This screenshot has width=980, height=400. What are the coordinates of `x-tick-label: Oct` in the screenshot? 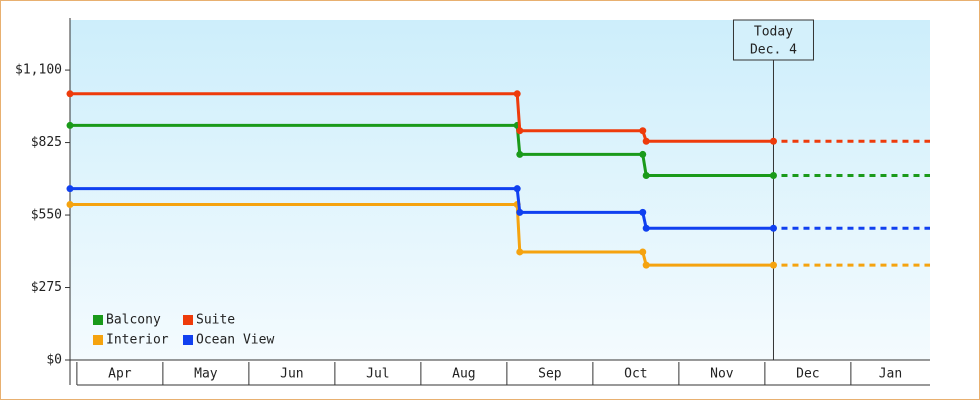 It's located at (635, 374).